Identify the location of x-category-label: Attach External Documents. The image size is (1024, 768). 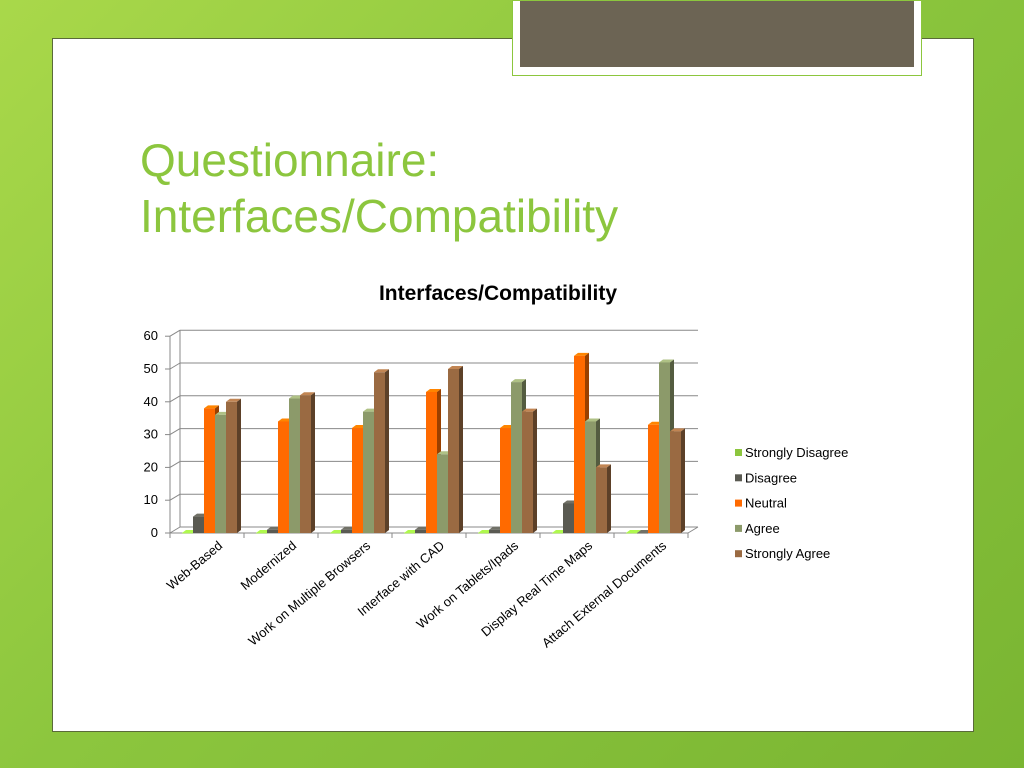
(604, 593).